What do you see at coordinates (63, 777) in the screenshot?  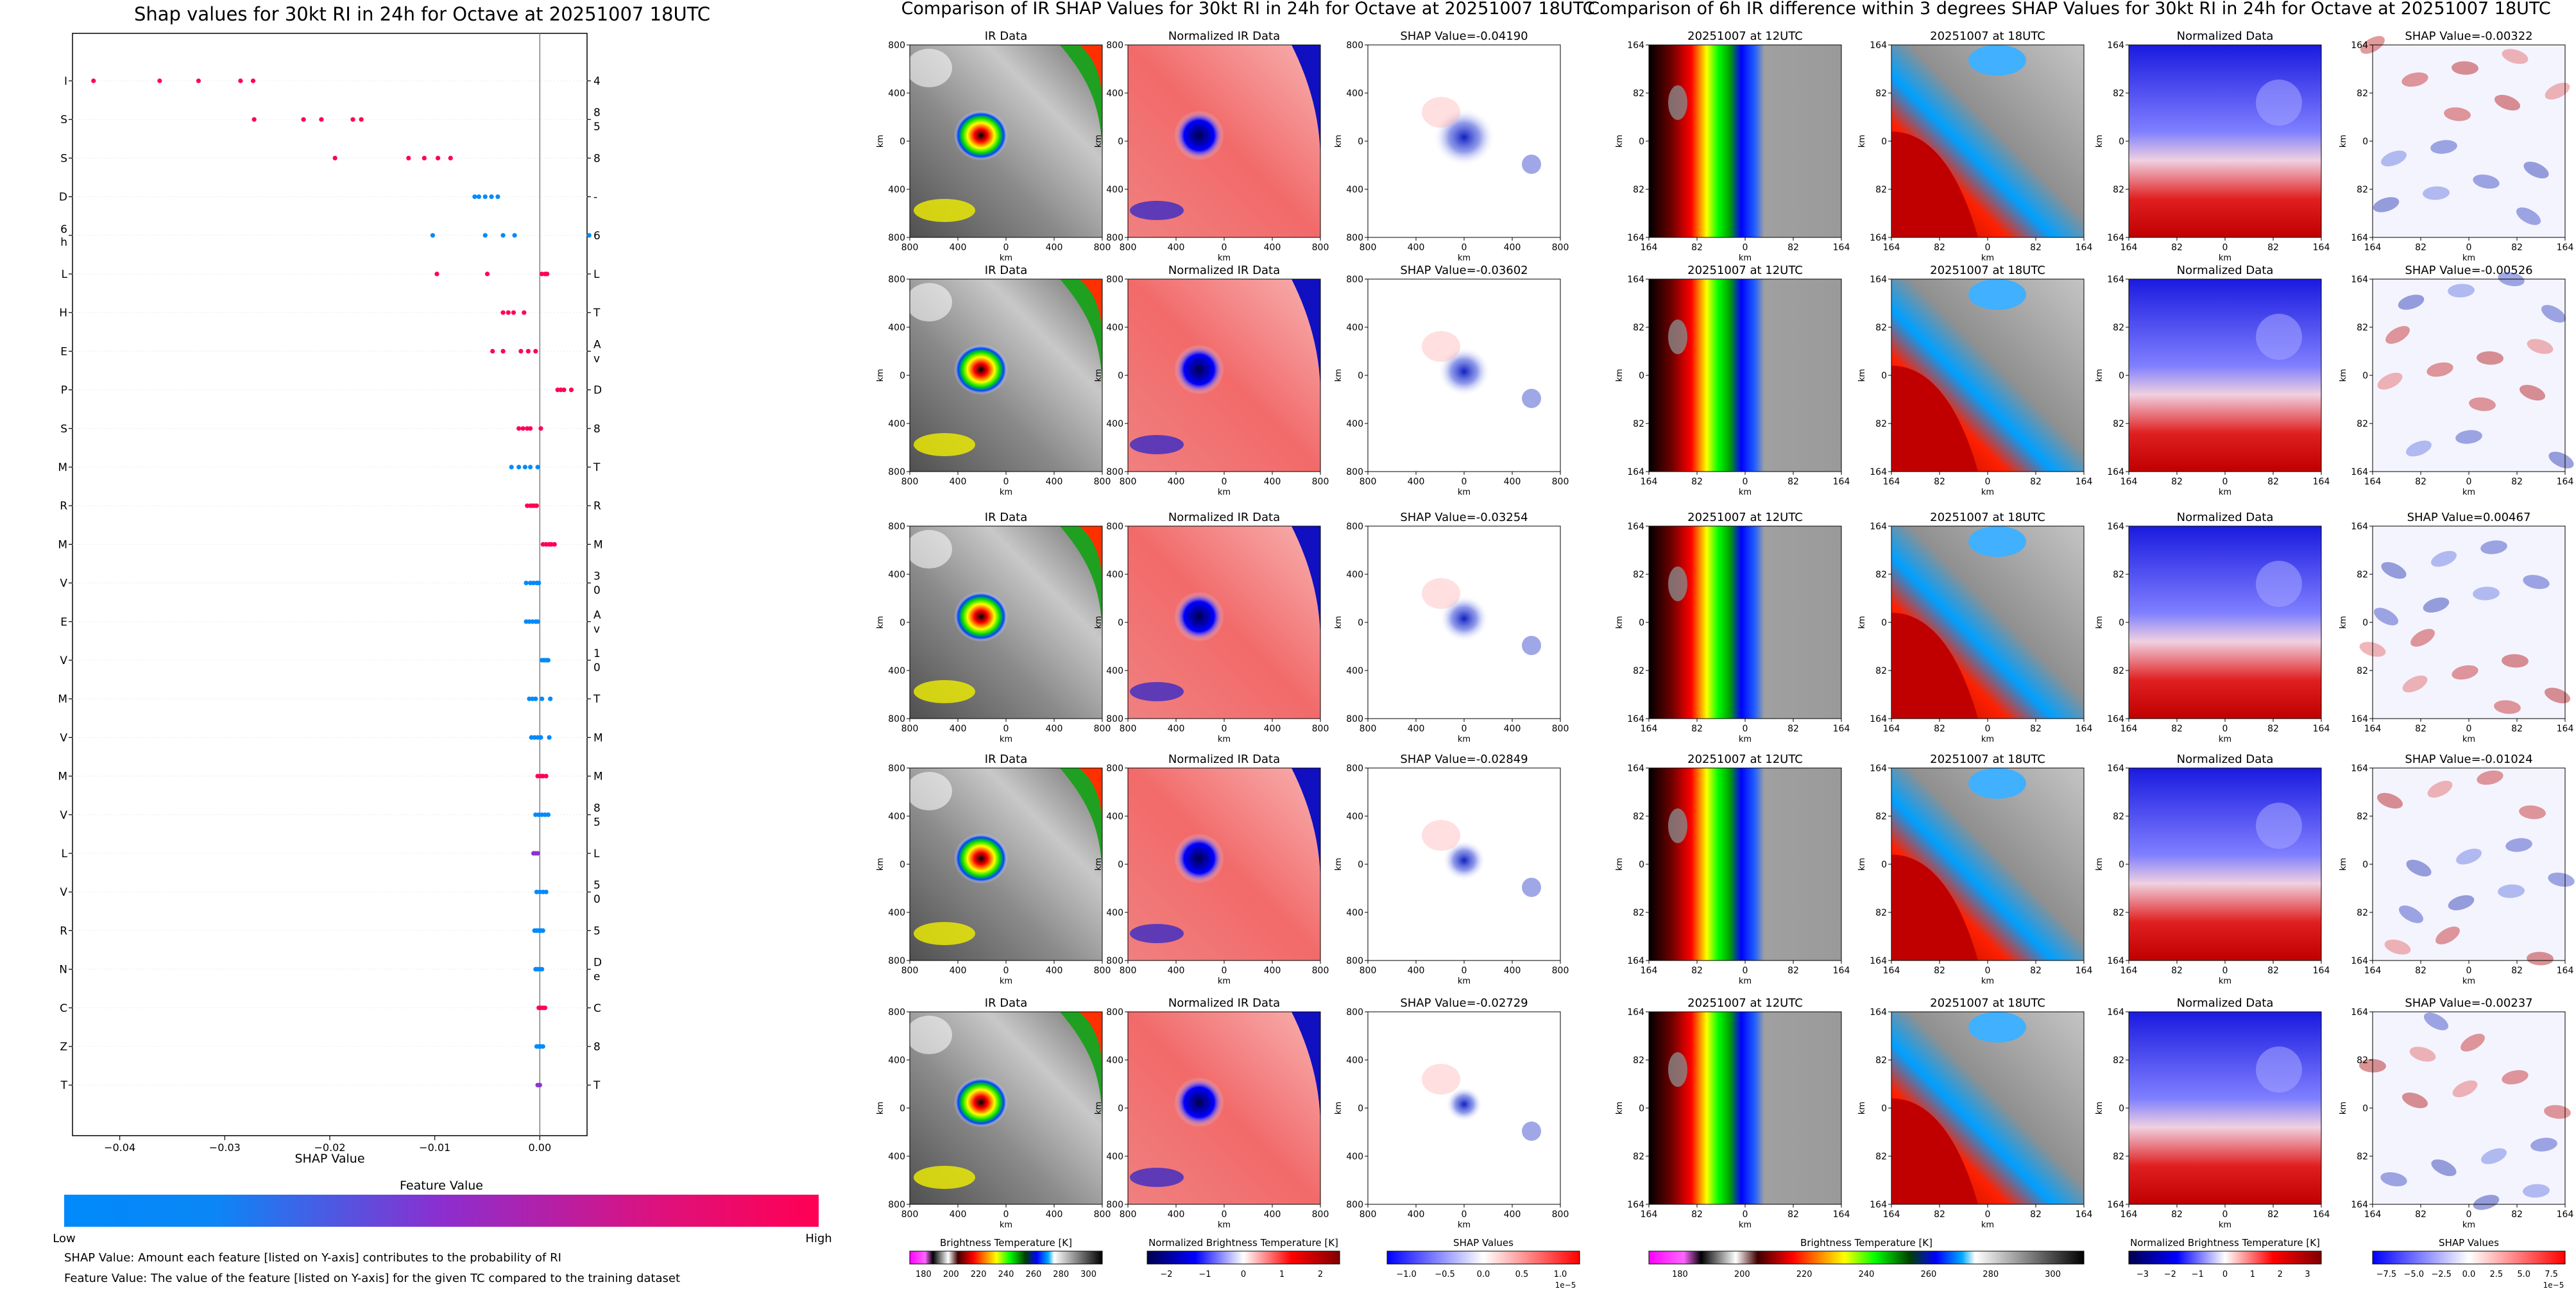 I see `feature-name-label: M` at bounding box center [63, 777].